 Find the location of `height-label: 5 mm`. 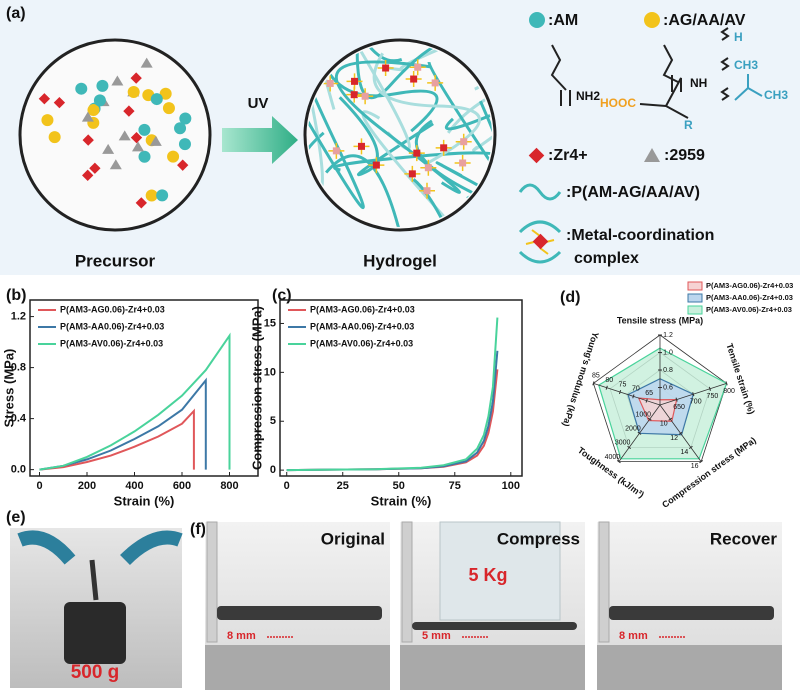

height-label: 5 mm is located at coordinates (436, 636).